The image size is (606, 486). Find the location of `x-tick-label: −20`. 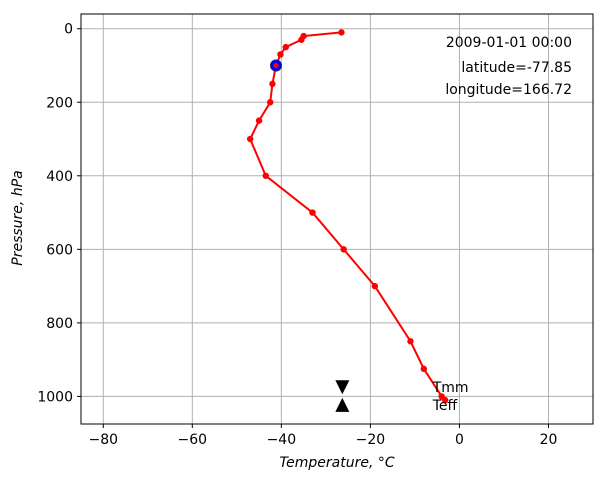

x-tick-label: −20 is located at coordinates (371, 440).